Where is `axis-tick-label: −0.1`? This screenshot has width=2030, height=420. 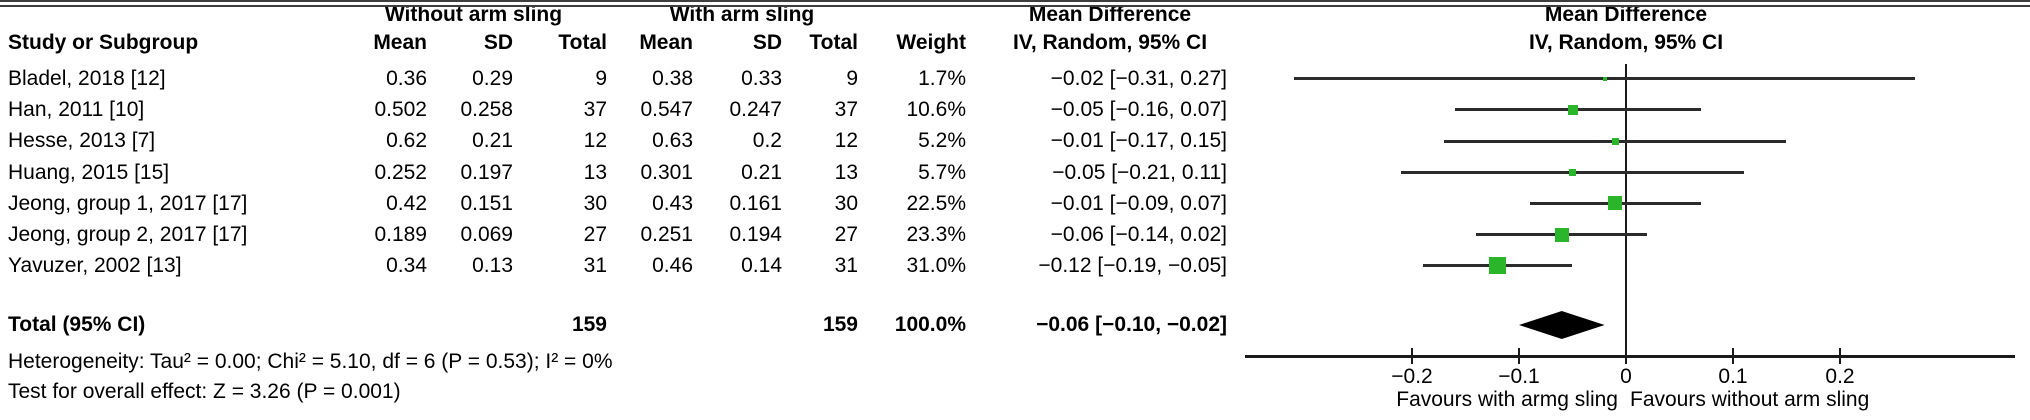
axis-tick-label: −0.1 is located at coordinates (1519, 376).